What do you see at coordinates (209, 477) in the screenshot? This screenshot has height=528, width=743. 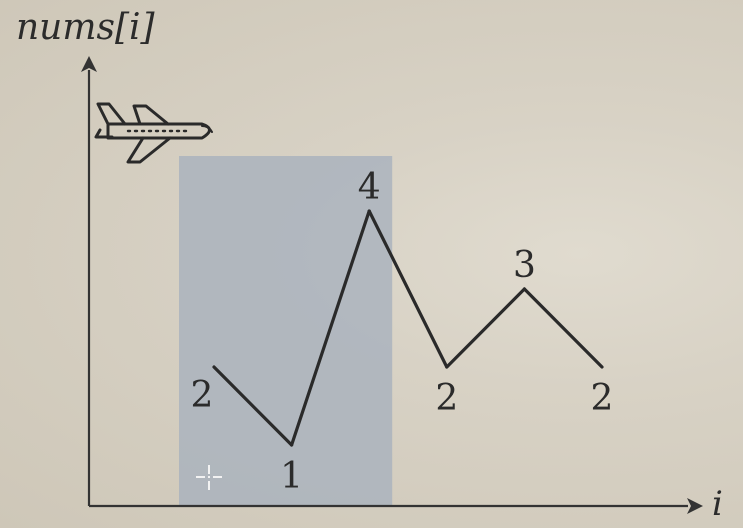 I see `crosshair-cursor-icon` at bounding box center [209, 477].